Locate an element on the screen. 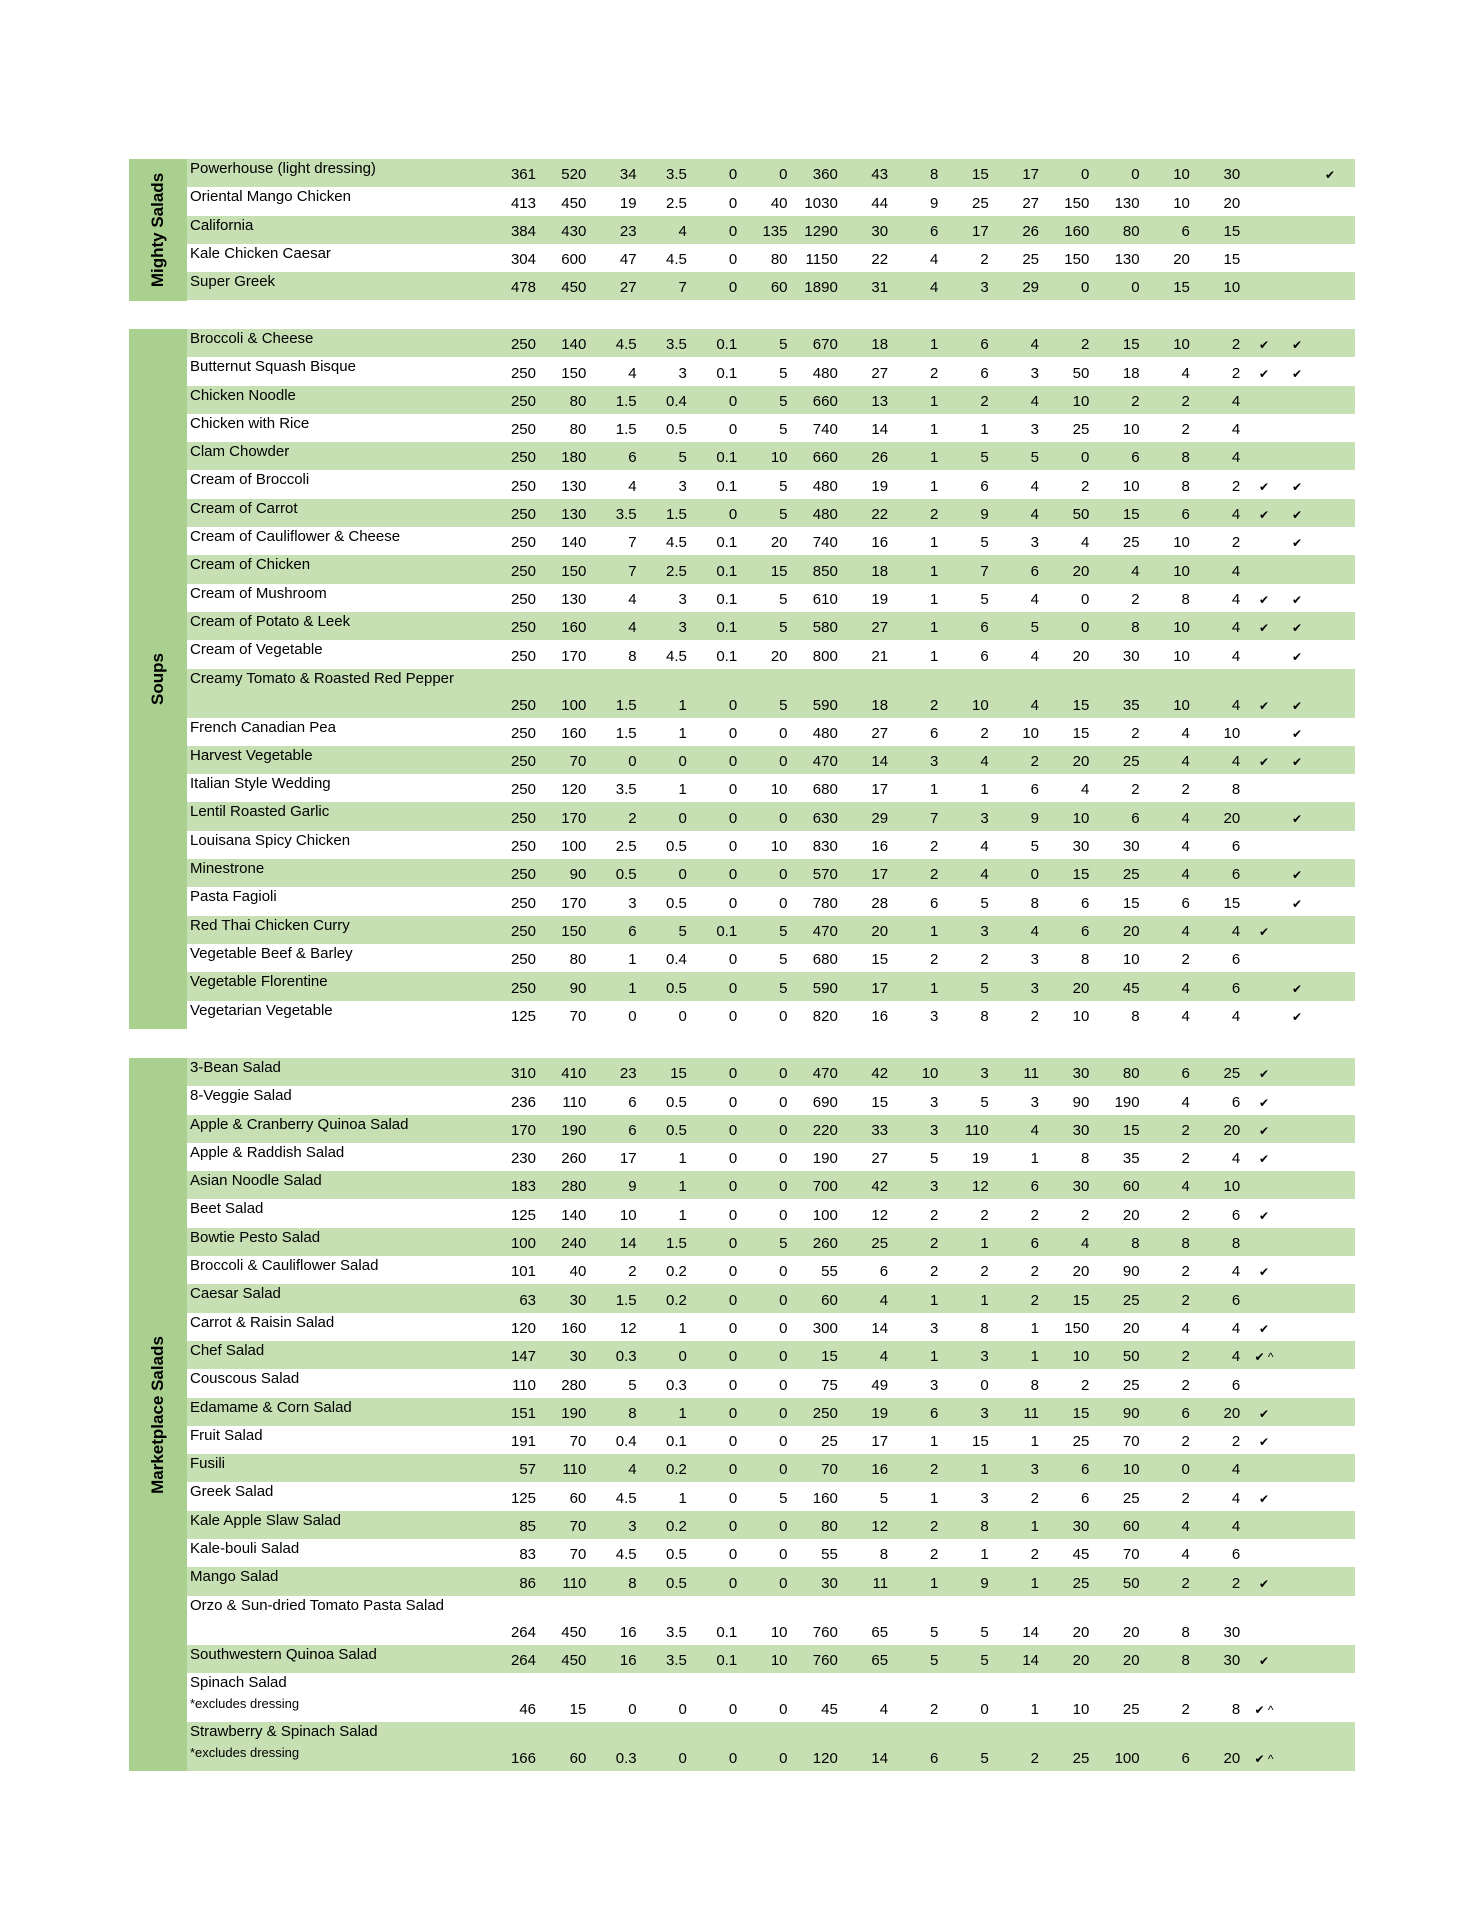 This screenshot has width=1484, height=1920. value-cell: 35 is located at coordinates (1131, 705).